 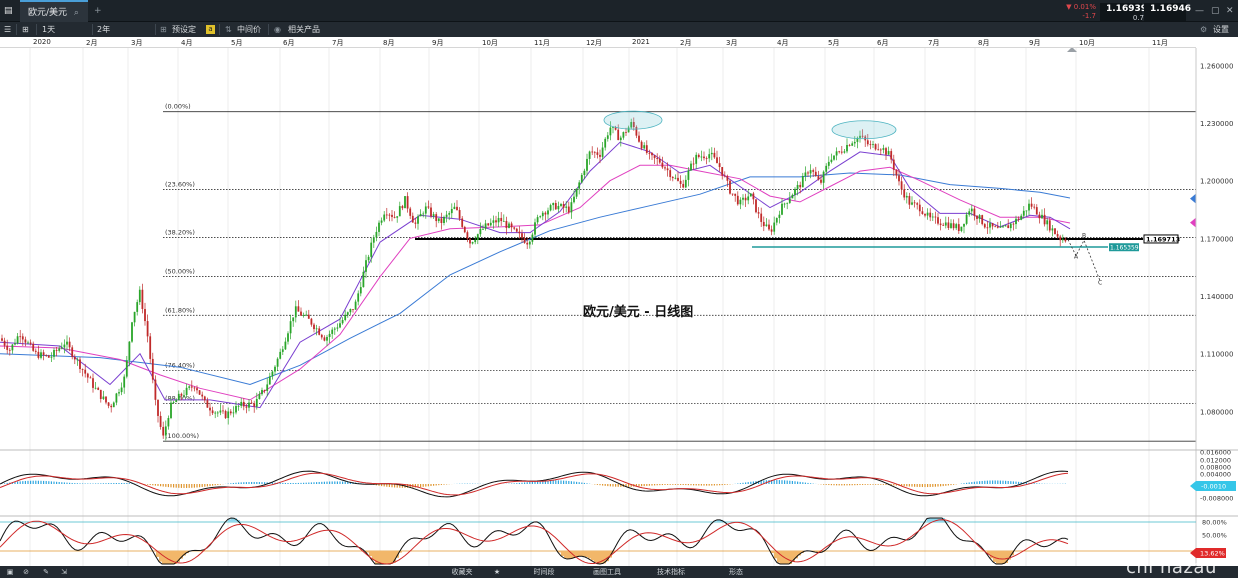 What do you see at coordinates (544, 572) in the screenshot?
I see `tab-timeframe: 时间段` at bounding box center [544, 572].